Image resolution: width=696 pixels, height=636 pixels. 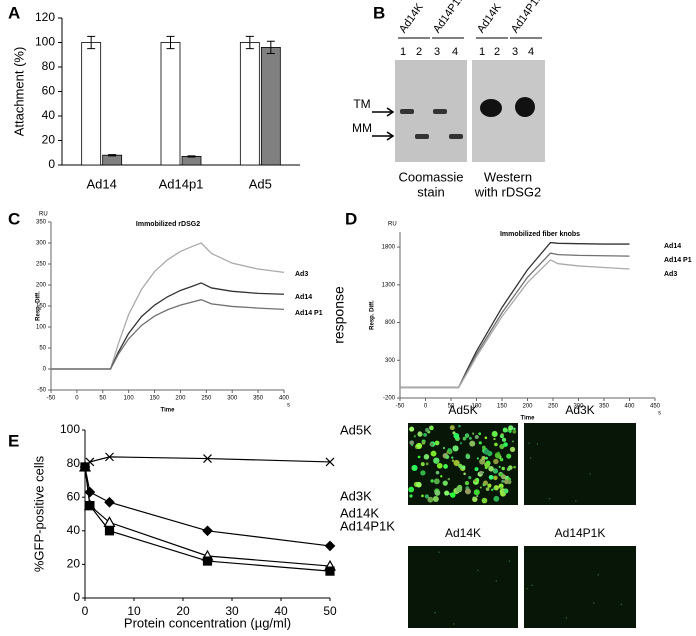 What do you see at coordinates (339, 315) in the screenshot?
I see `annotation: response` at bounding box center [339, 315].